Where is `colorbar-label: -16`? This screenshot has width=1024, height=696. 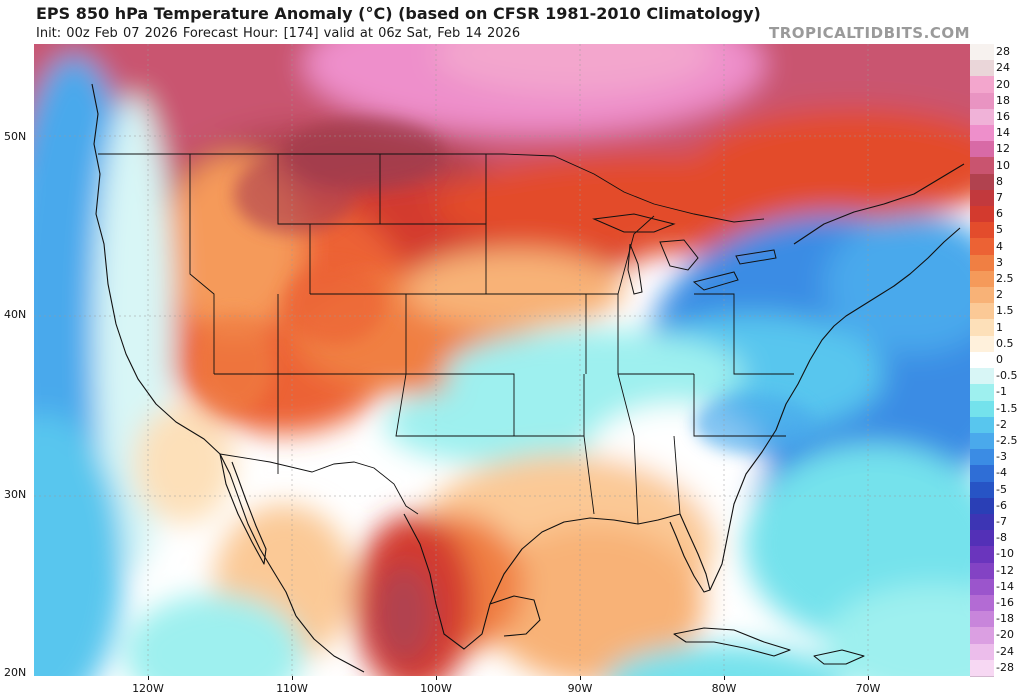
colorbar-label: -16 is located at coordinates (1005, 603).